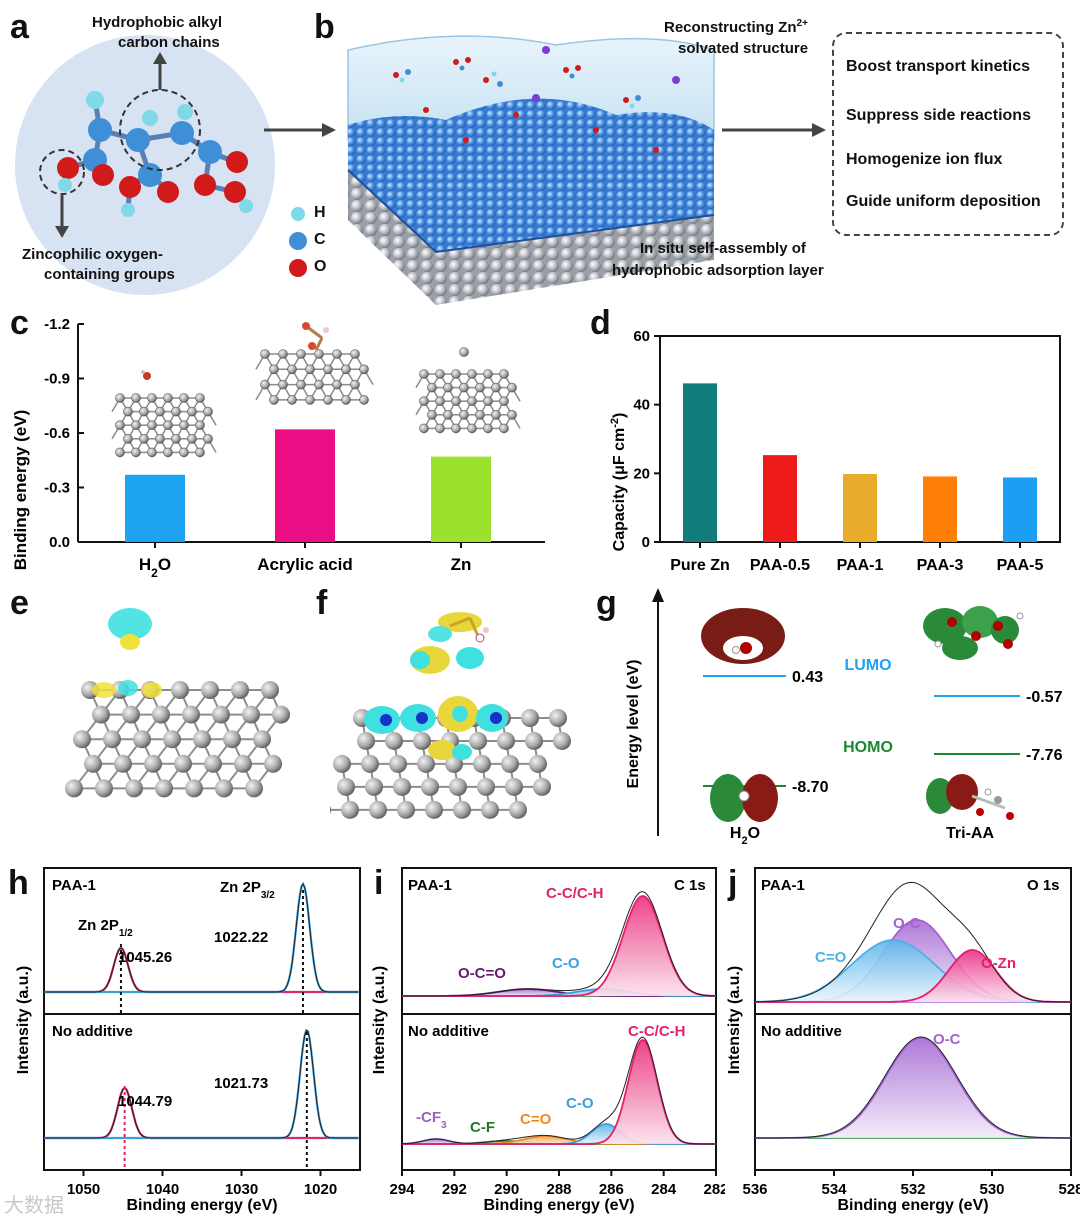 The width and height of the screenshot is (1080, 1221). Describe the element at coordinates (74, 885) in the screenshot. I see `chart-h-top-sample: PAA-1` at that location.